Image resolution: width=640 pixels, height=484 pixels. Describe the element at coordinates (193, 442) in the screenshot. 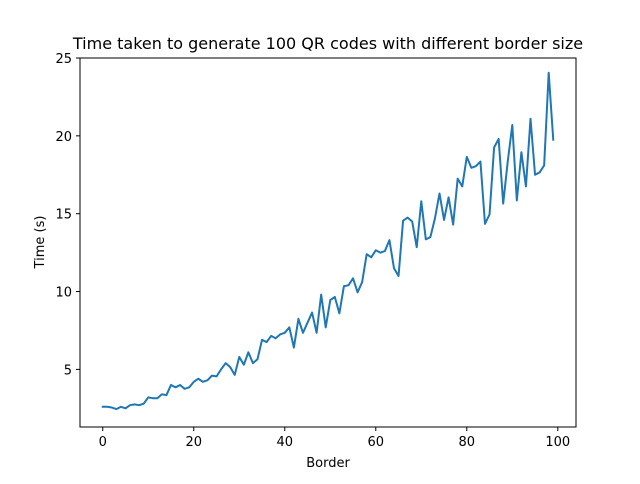

I see `x-tick-label: 20` at that location.